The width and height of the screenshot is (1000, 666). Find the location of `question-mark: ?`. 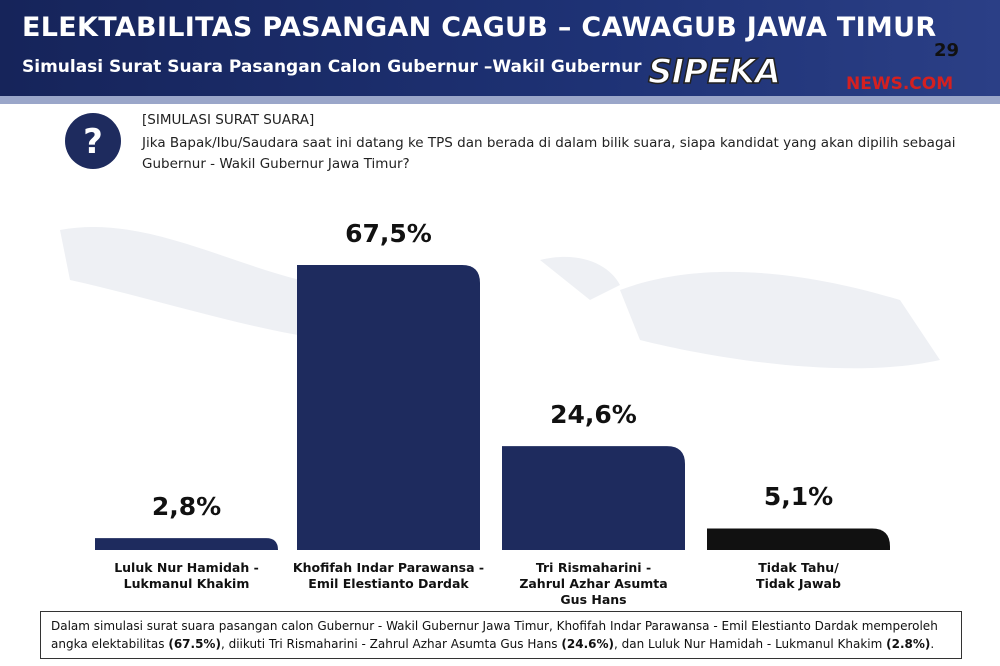

question-mark: ? is located at coordinates (93, 142).